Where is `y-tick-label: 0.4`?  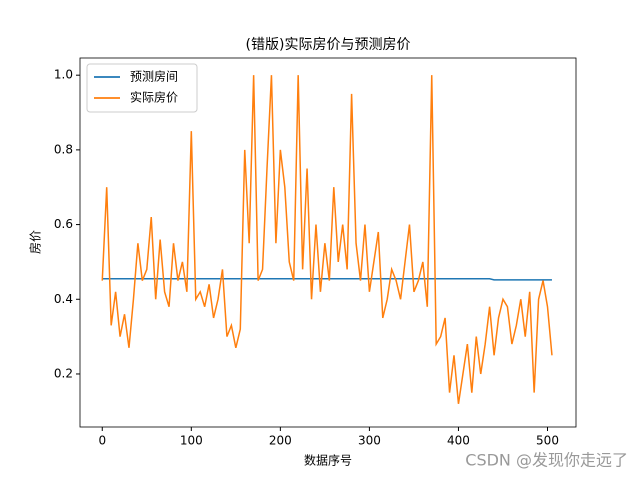 y-tick-label: 0.4 is located at coordinates (63, 299).